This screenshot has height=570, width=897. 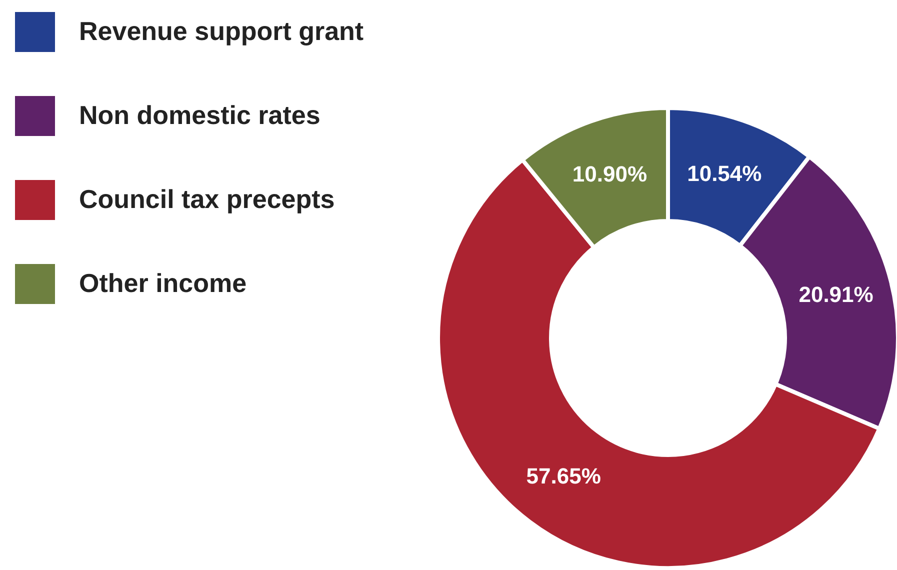 What do you see at coordinates (221, 31) in the screenshot?
I see `legend-label: Revenue support grant` at bounding box center [221, 31].